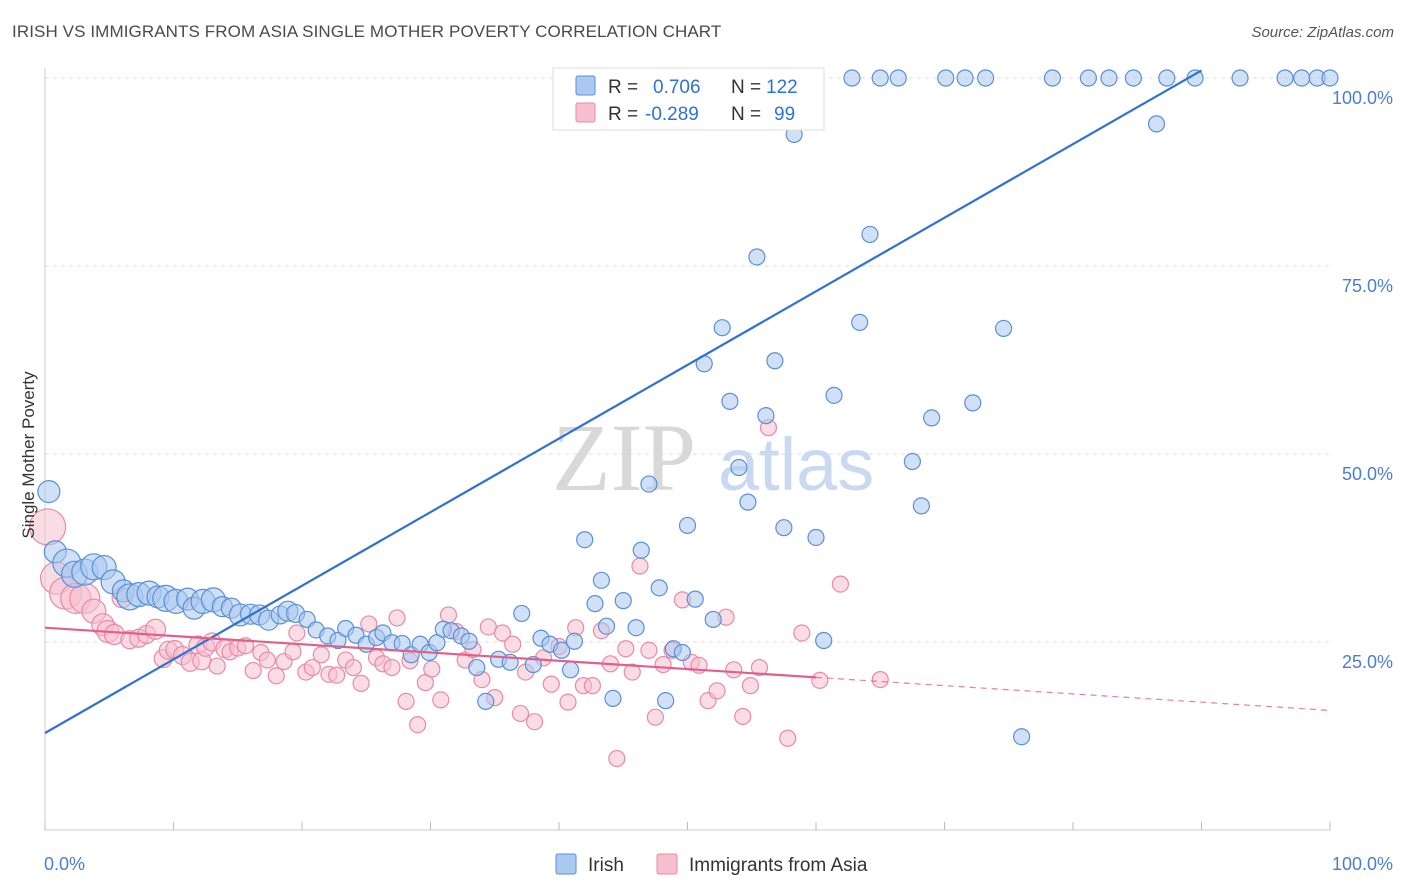  I want to click on asia-series-label: Immigrants from Asia, so click(778, 865).